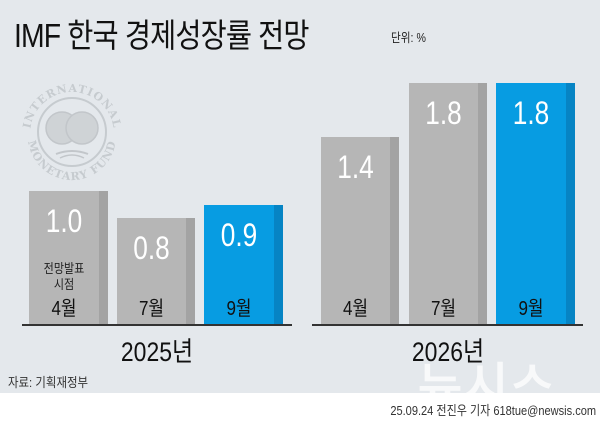 This screenshot has height=422, width=600. Describe the element at coordinates (448, 204) in the screenshot. I see `bar-2026-jul: 1.8 7월` at that location.